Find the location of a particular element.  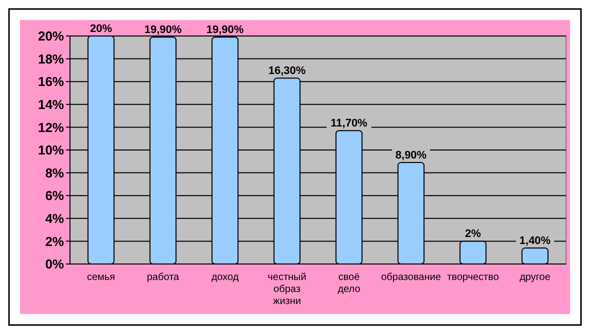

x-tick-label: творчество is located at coordinates (473, 277).